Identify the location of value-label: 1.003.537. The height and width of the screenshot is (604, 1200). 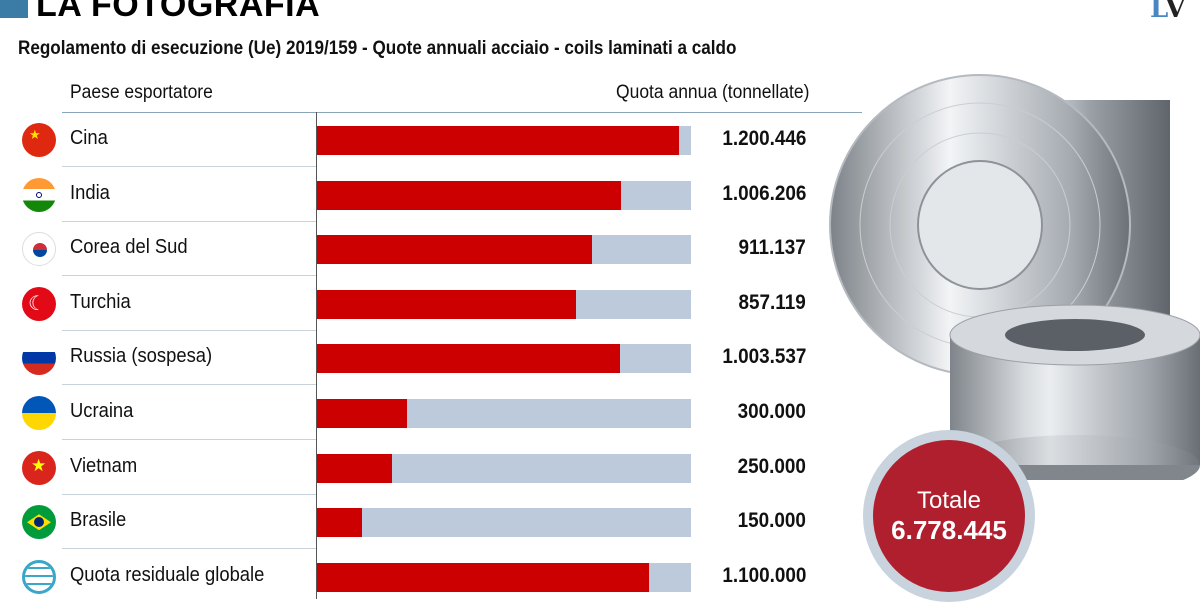
(763, 357).